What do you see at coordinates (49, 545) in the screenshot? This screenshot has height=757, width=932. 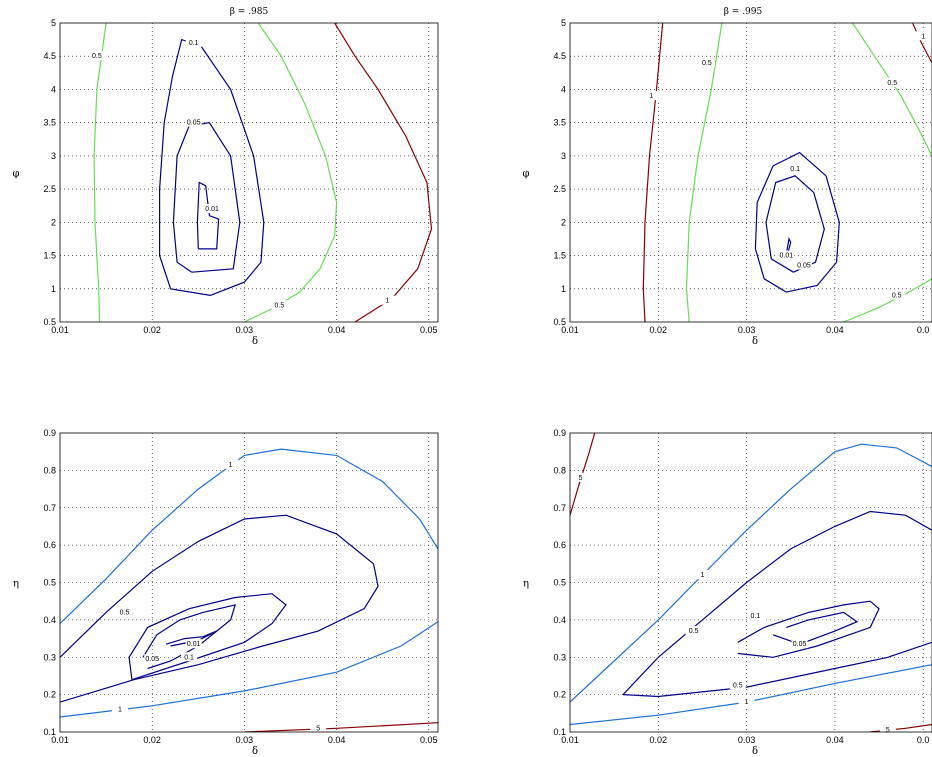 I see `y-tick-label: 0.6` at bounding box center [49, 545].